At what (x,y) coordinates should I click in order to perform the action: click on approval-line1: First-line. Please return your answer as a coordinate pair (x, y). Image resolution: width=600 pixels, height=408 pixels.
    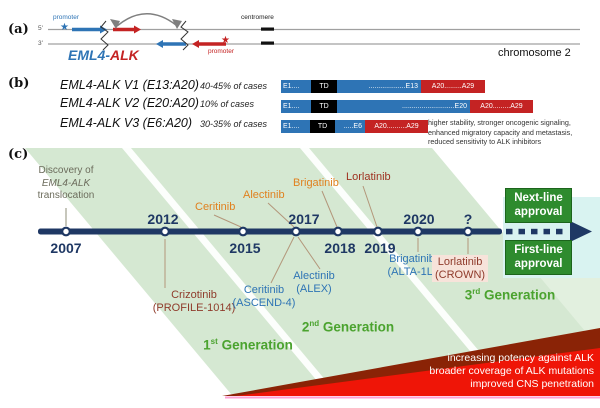
    Looking at the image, I should click on (538, 250).